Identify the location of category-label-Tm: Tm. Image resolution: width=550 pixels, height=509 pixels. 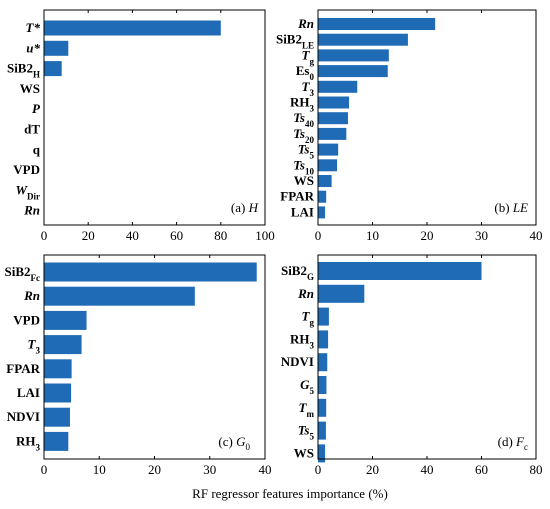
(307, 409).